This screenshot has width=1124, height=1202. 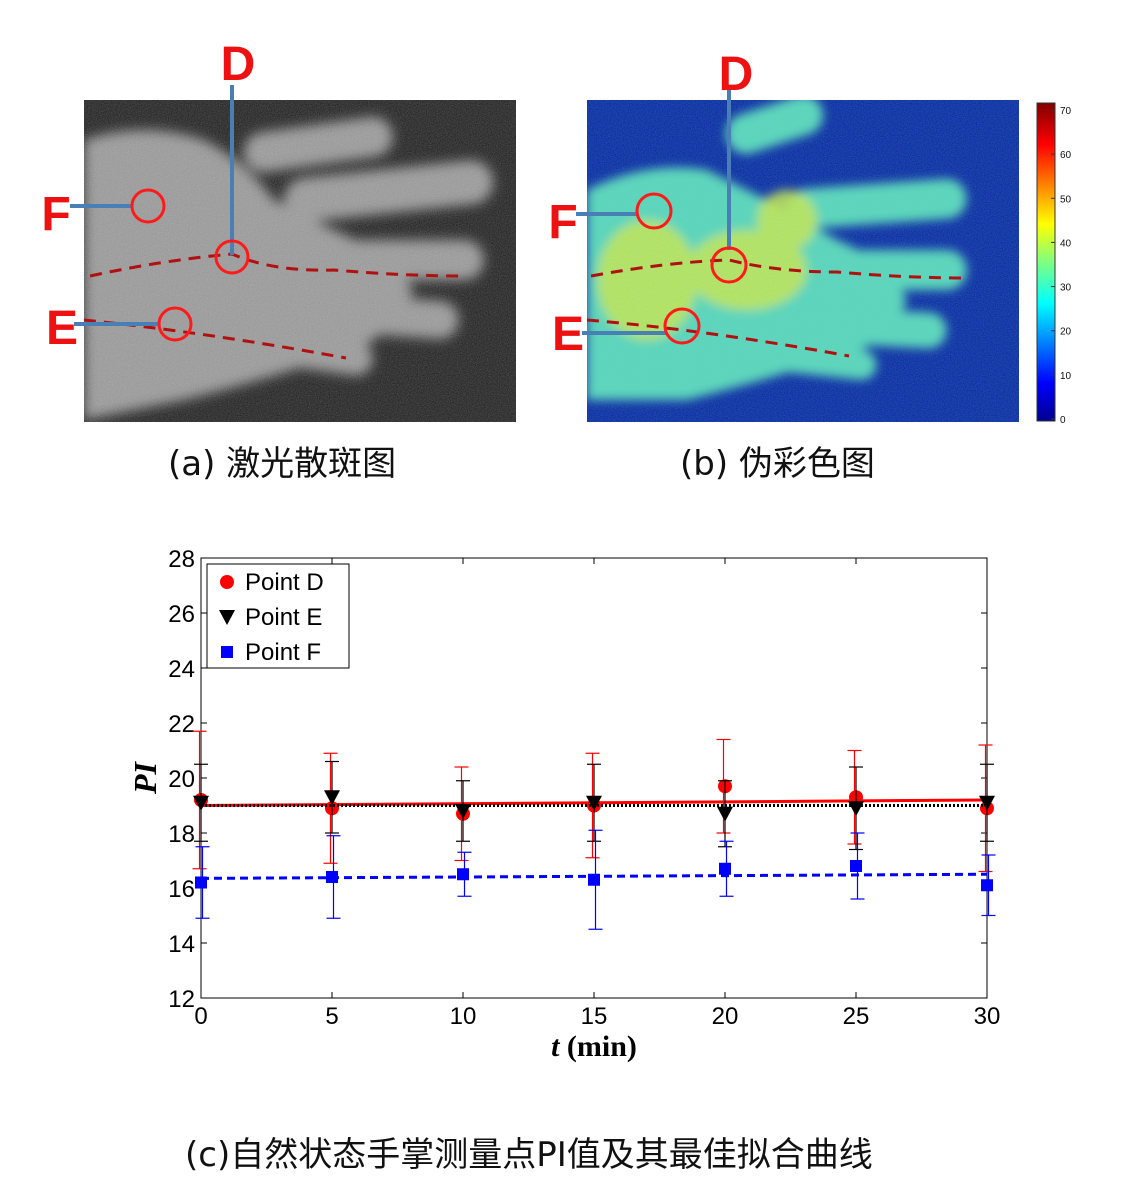 I want to click on point-e-label-b: E, so click(x=568, y=334).